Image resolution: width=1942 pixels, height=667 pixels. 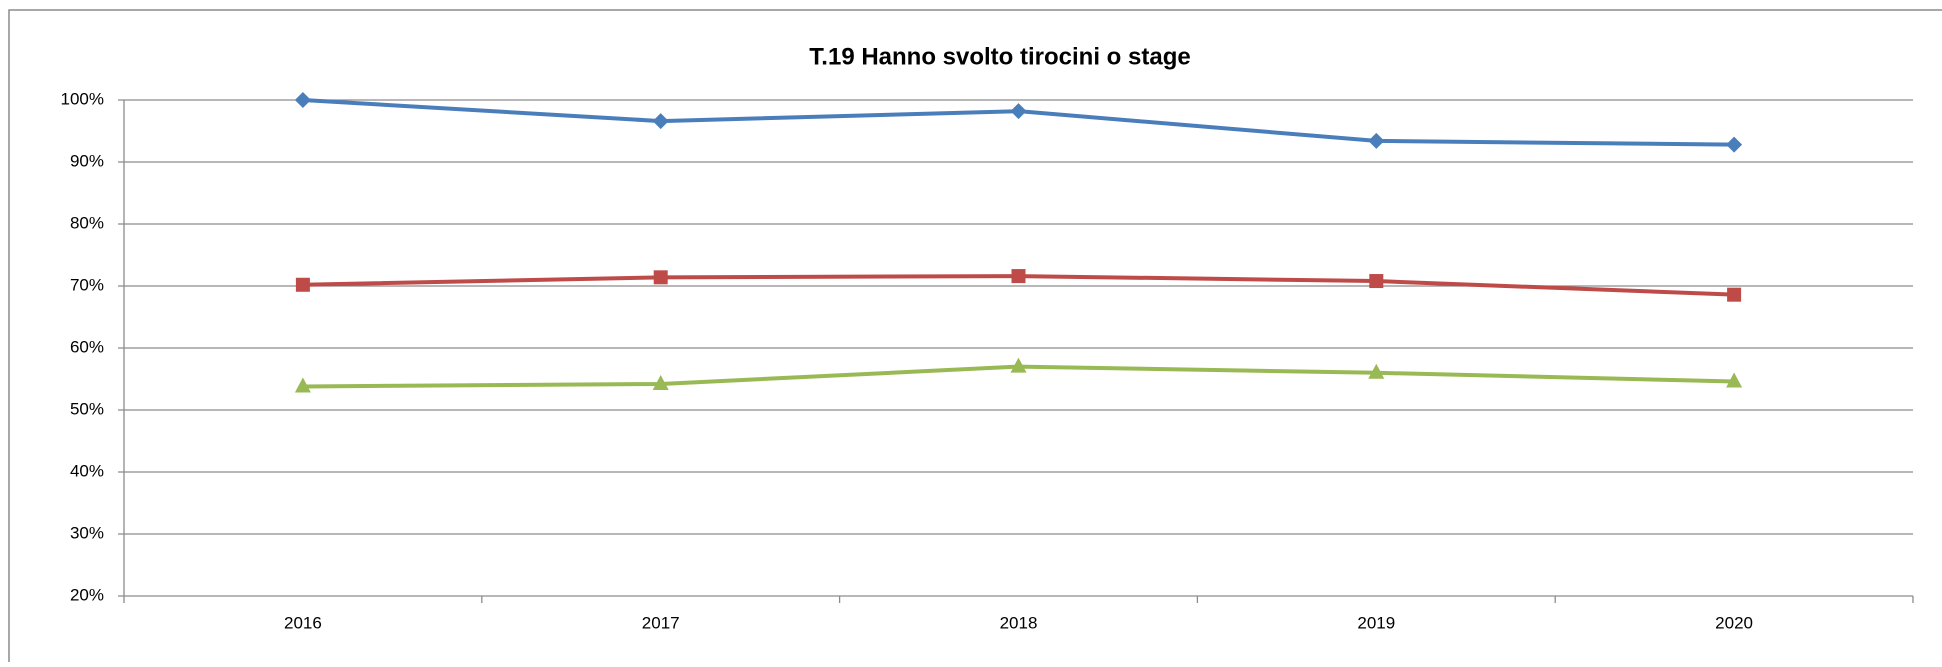 What do you see at coordinates (87, 532) in the screenshot?
I see `y-tick-label: 30%` at bounding box center [87, 532].